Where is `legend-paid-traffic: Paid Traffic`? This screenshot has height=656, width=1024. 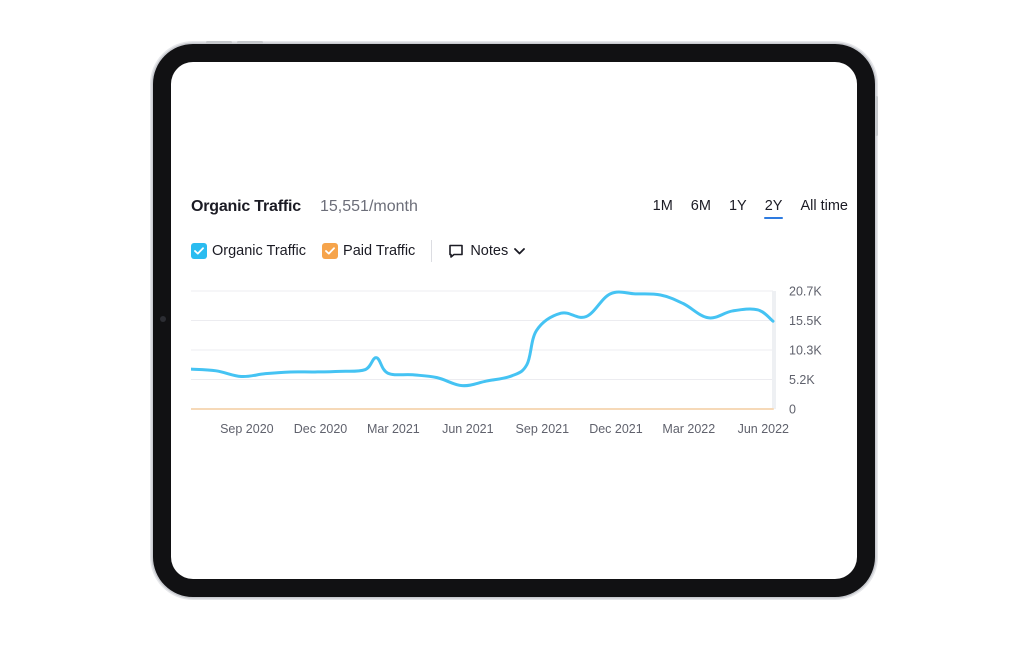
legend-paid-traffic: Paid Traffic is located at coordinates (368, 251).